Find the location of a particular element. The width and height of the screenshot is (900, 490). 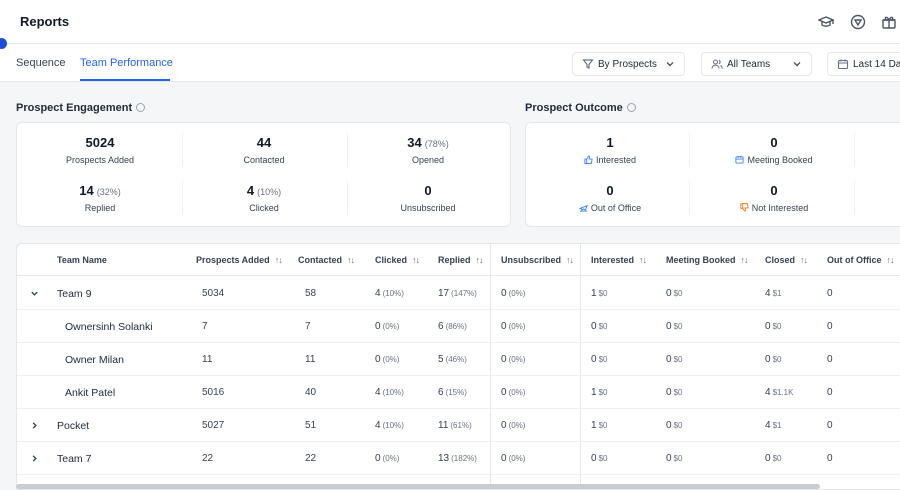

prospects-cell: 5034 is located at coordinates (213, 293).